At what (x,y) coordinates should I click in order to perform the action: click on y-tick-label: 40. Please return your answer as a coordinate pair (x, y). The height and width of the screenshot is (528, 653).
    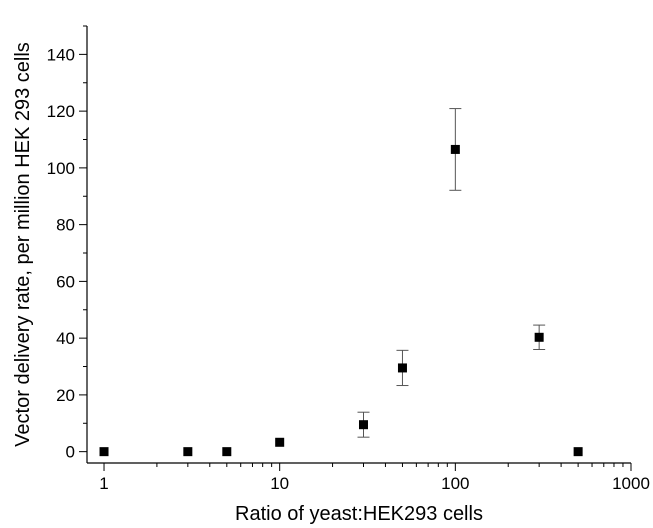
    Looking at the image, I should click on (65, 338).